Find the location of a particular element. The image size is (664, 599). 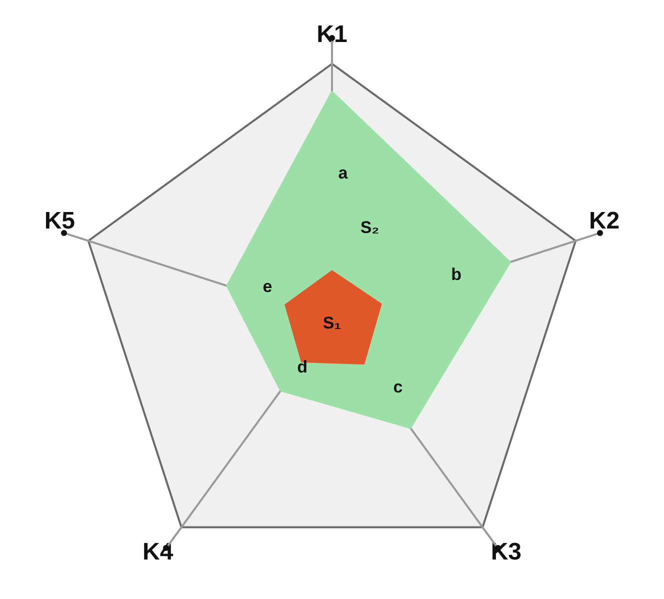

text: a is located at coordinates (343, 172).